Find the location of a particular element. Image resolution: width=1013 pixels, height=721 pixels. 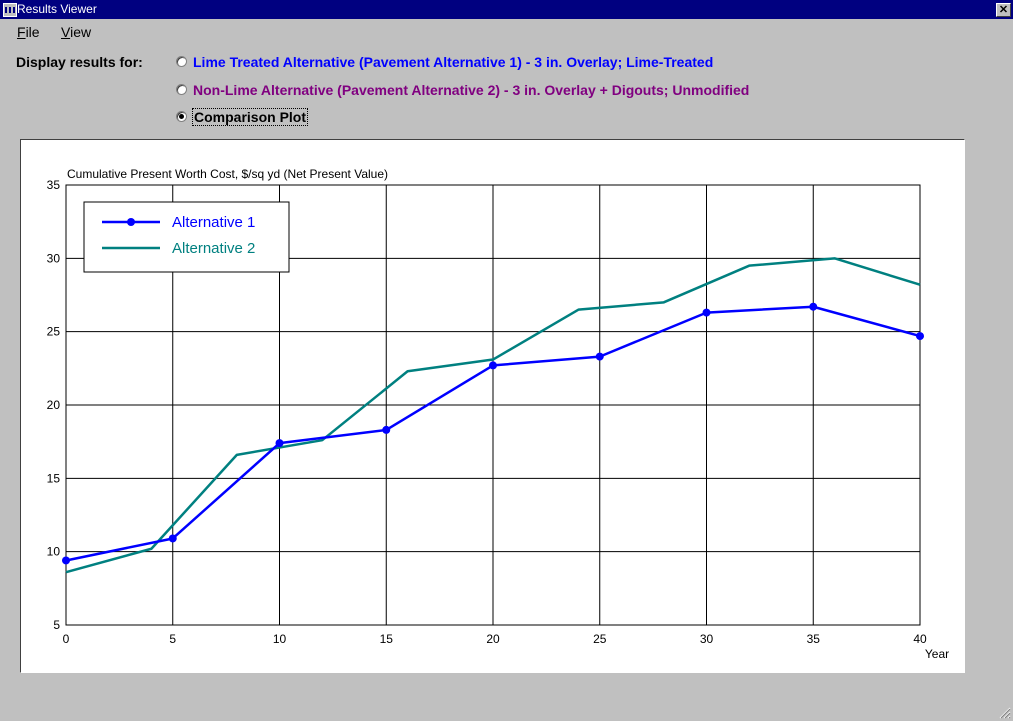

x-tick-label: 10 is located at coordinates (280, 639).